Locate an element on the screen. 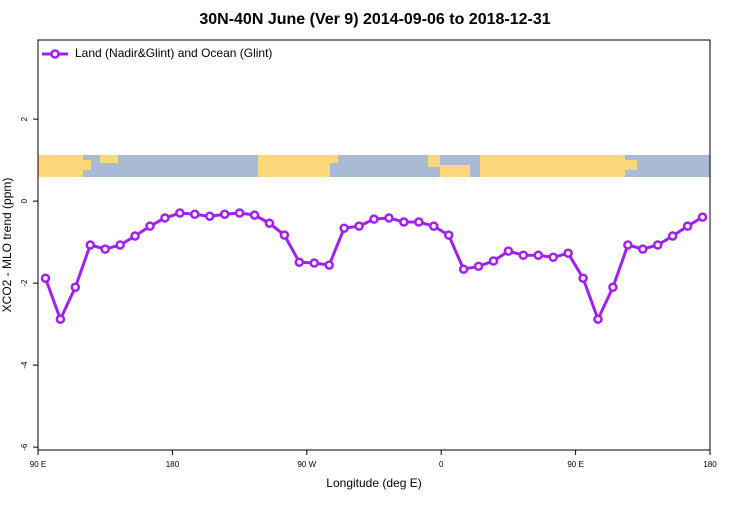 The height and width of the screenshot is (505, 750). y-tick-label: -4 is located at coordinates (24, 365).